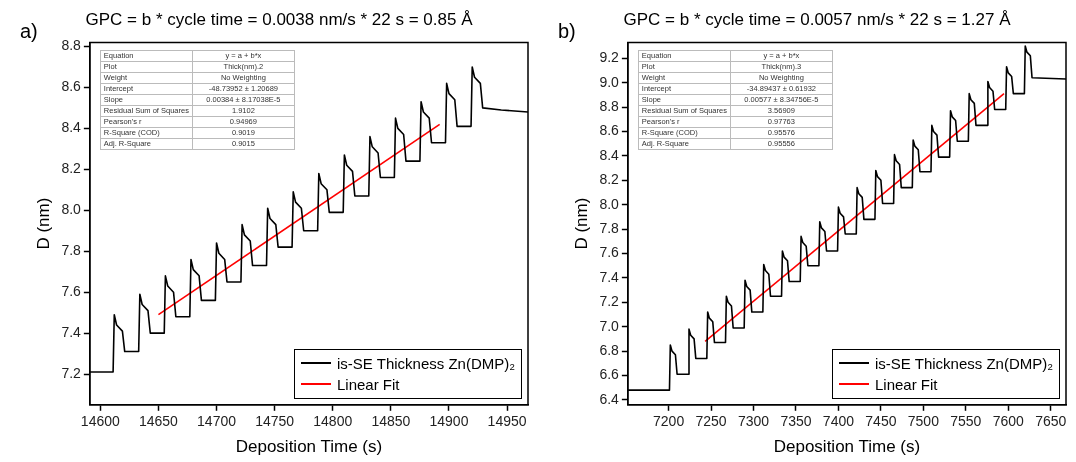 This screenshot has height=462, width=1076. What do you see at coordinates (796, 421) in the screenshot?
I see `x-tick-label: 7350` at bounding box center [796, 421].